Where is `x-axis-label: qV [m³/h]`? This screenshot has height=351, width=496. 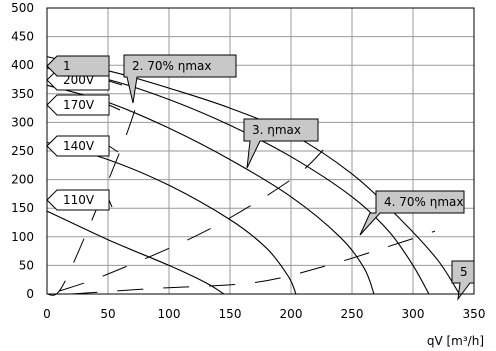
x-axis-label: qV [m³/h] is located at coordinates (455, 341).